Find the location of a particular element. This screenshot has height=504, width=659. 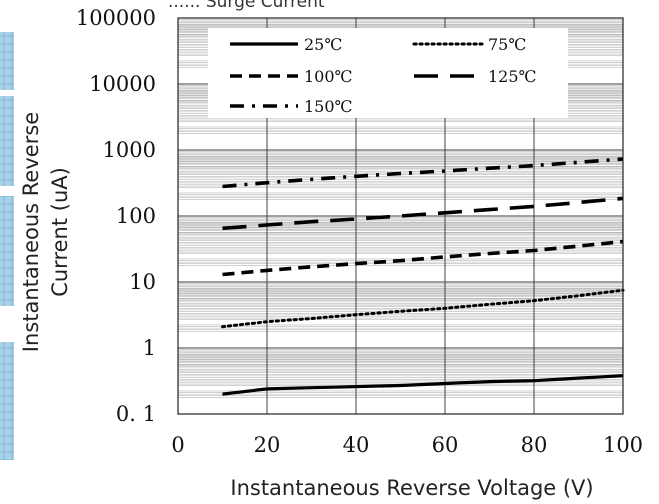

y-tick-label: 1000 is located at coordinates (129, 150).